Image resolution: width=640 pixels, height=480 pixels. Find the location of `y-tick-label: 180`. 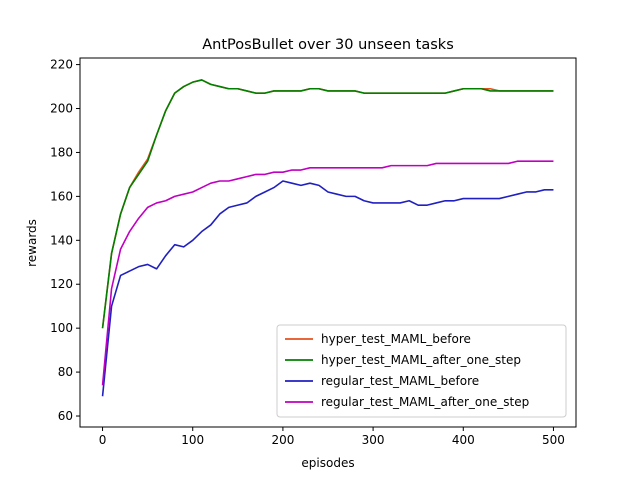

y-tick-label: 180 is located at coordinates (61, 152).